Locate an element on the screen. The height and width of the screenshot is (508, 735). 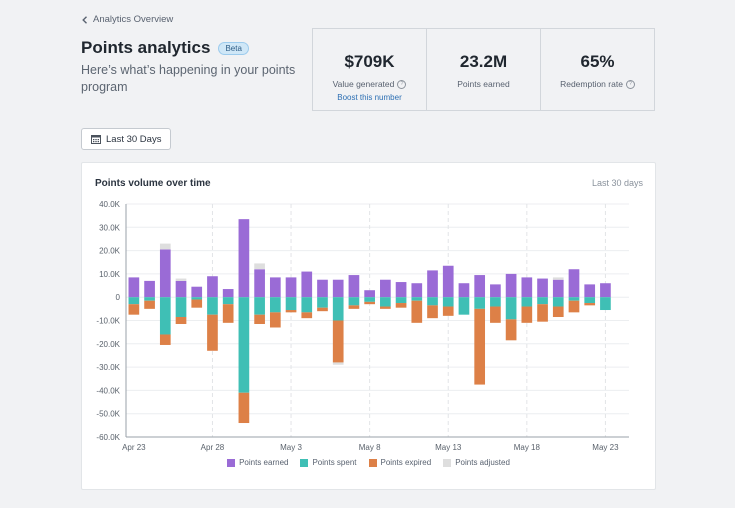
y-tick-label: 20.0K is located at coordinates (110, 251).